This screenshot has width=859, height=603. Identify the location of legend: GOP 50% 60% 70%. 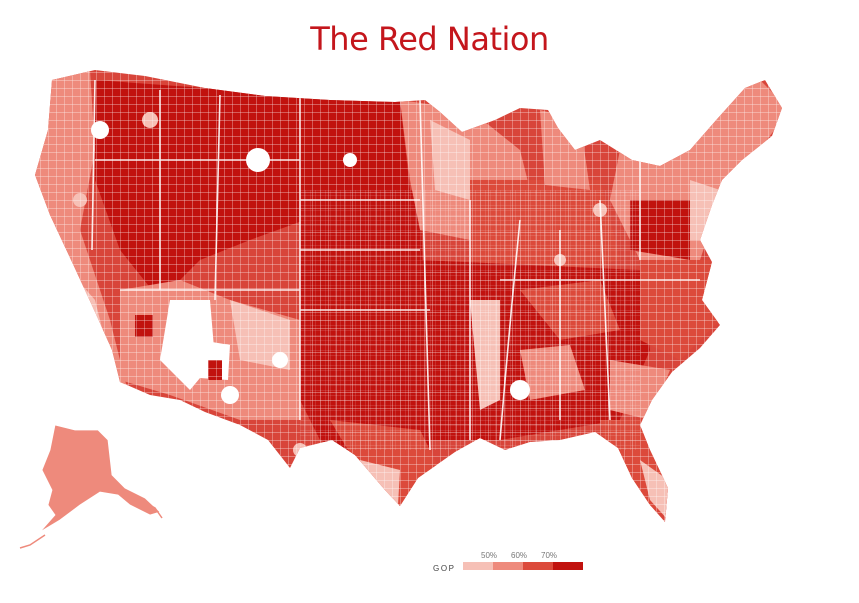
(513, 566).